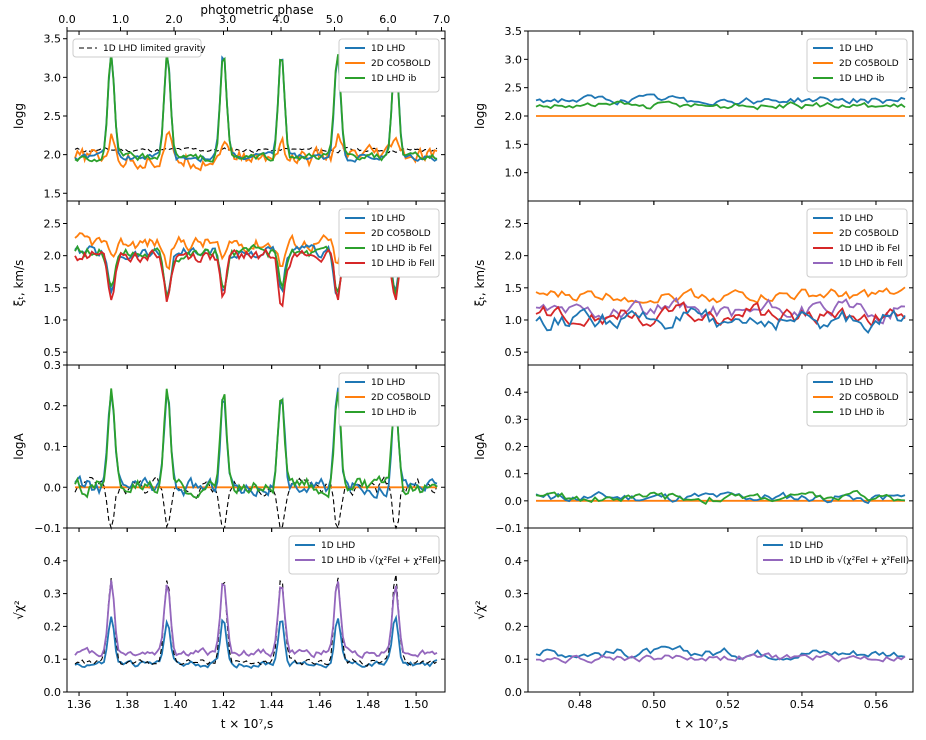  I want to click on y-tick-label: 3.5, so click(514, 31).